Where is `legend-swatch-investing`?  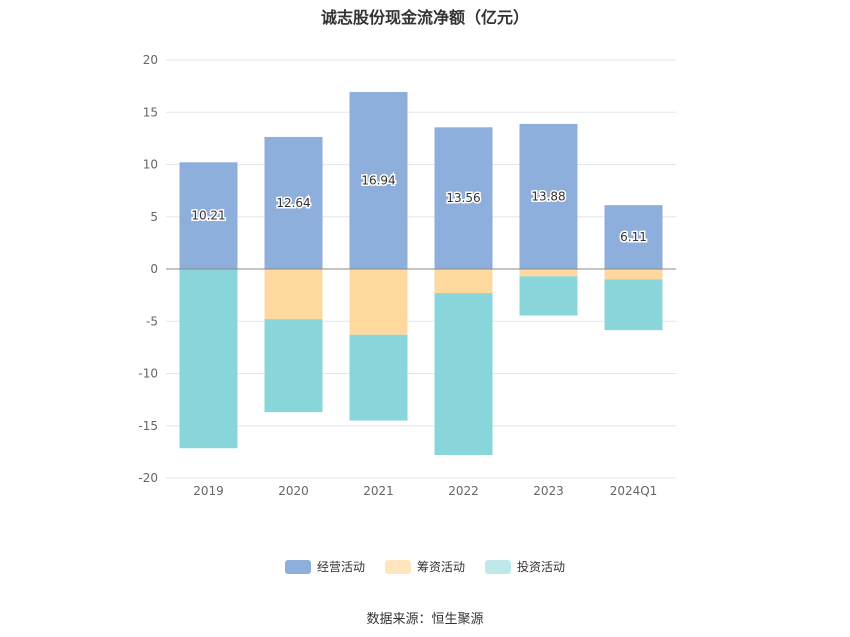 legend-swatch-investing is located at coordinates (498, 567).